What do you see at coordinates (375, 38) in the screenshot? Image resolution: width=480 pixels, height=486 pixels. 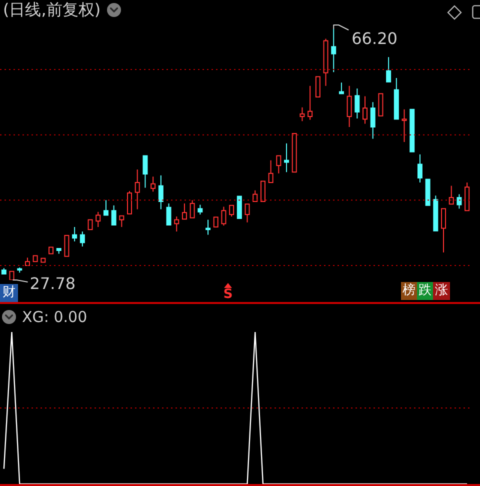 I see `annotation: 66.20` at bounding box center [375, 38].